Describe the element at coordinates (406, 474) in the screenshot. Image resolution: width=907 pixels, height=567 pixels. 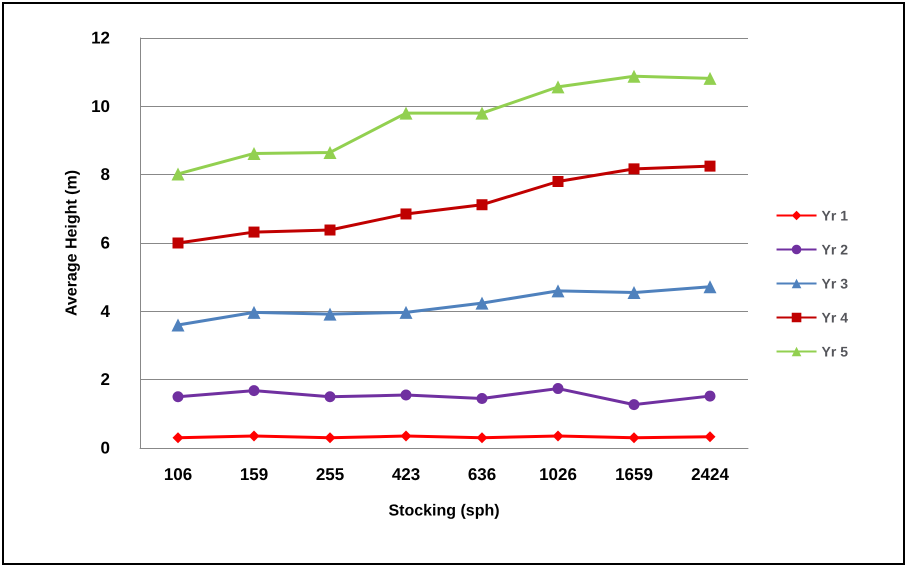
I see `x-tick-label: 423` at that location.